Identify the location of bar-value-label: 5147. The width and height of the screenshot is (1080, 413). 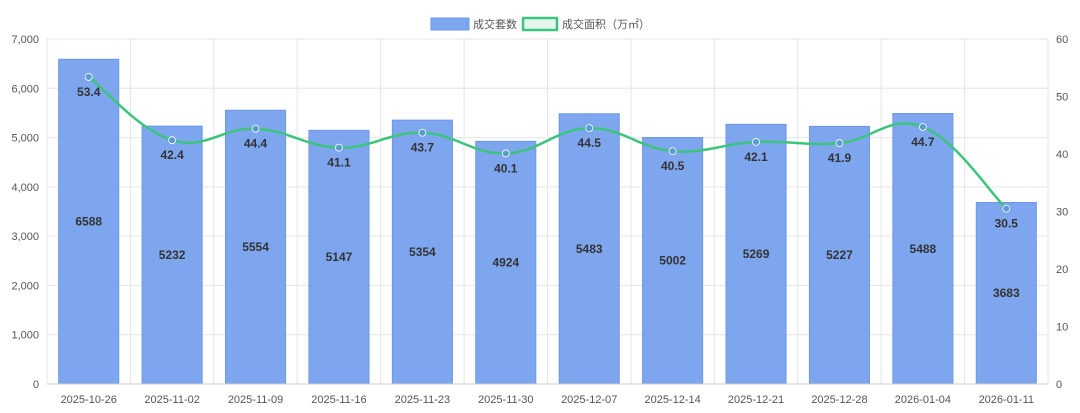
(339, 257).